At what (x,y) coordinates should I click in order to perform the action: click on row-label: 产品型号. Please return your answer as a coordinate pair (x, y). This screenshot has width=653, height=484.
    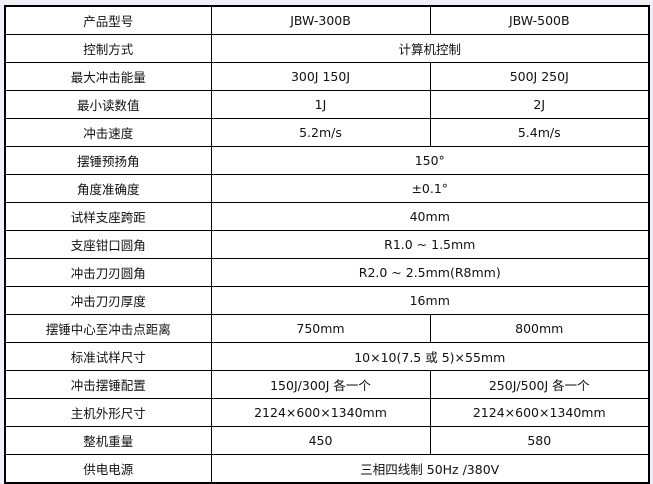
    Looking at the image, I should click on (108, 20).